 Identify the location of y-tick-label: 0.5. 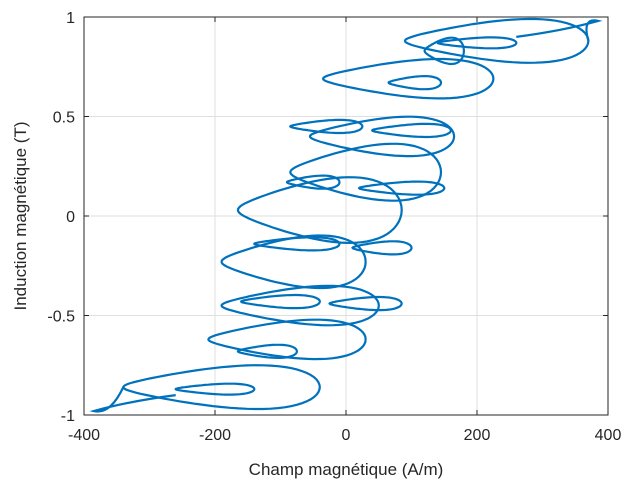
(64, 118).